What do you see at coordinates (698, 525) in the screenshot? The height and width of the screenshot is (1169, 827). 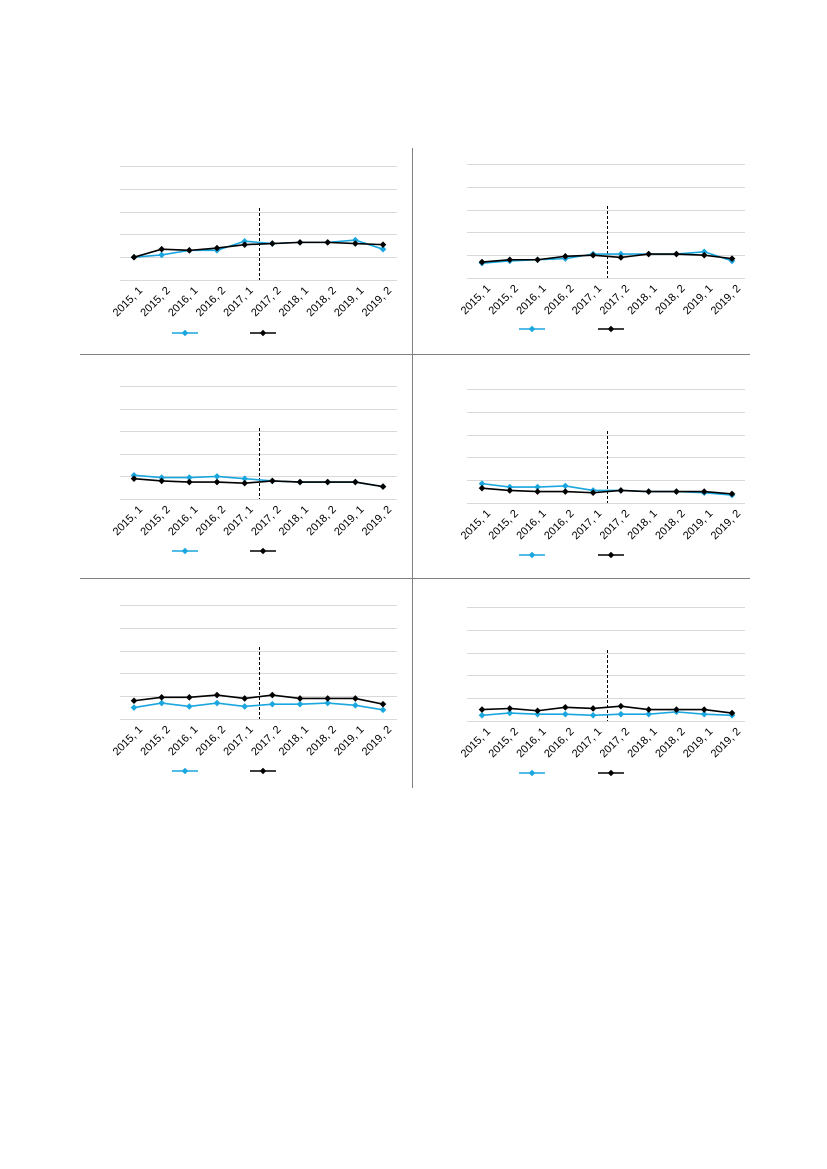 I see `x-tick-label: 2019, 1` at bounding box center [698, 525].